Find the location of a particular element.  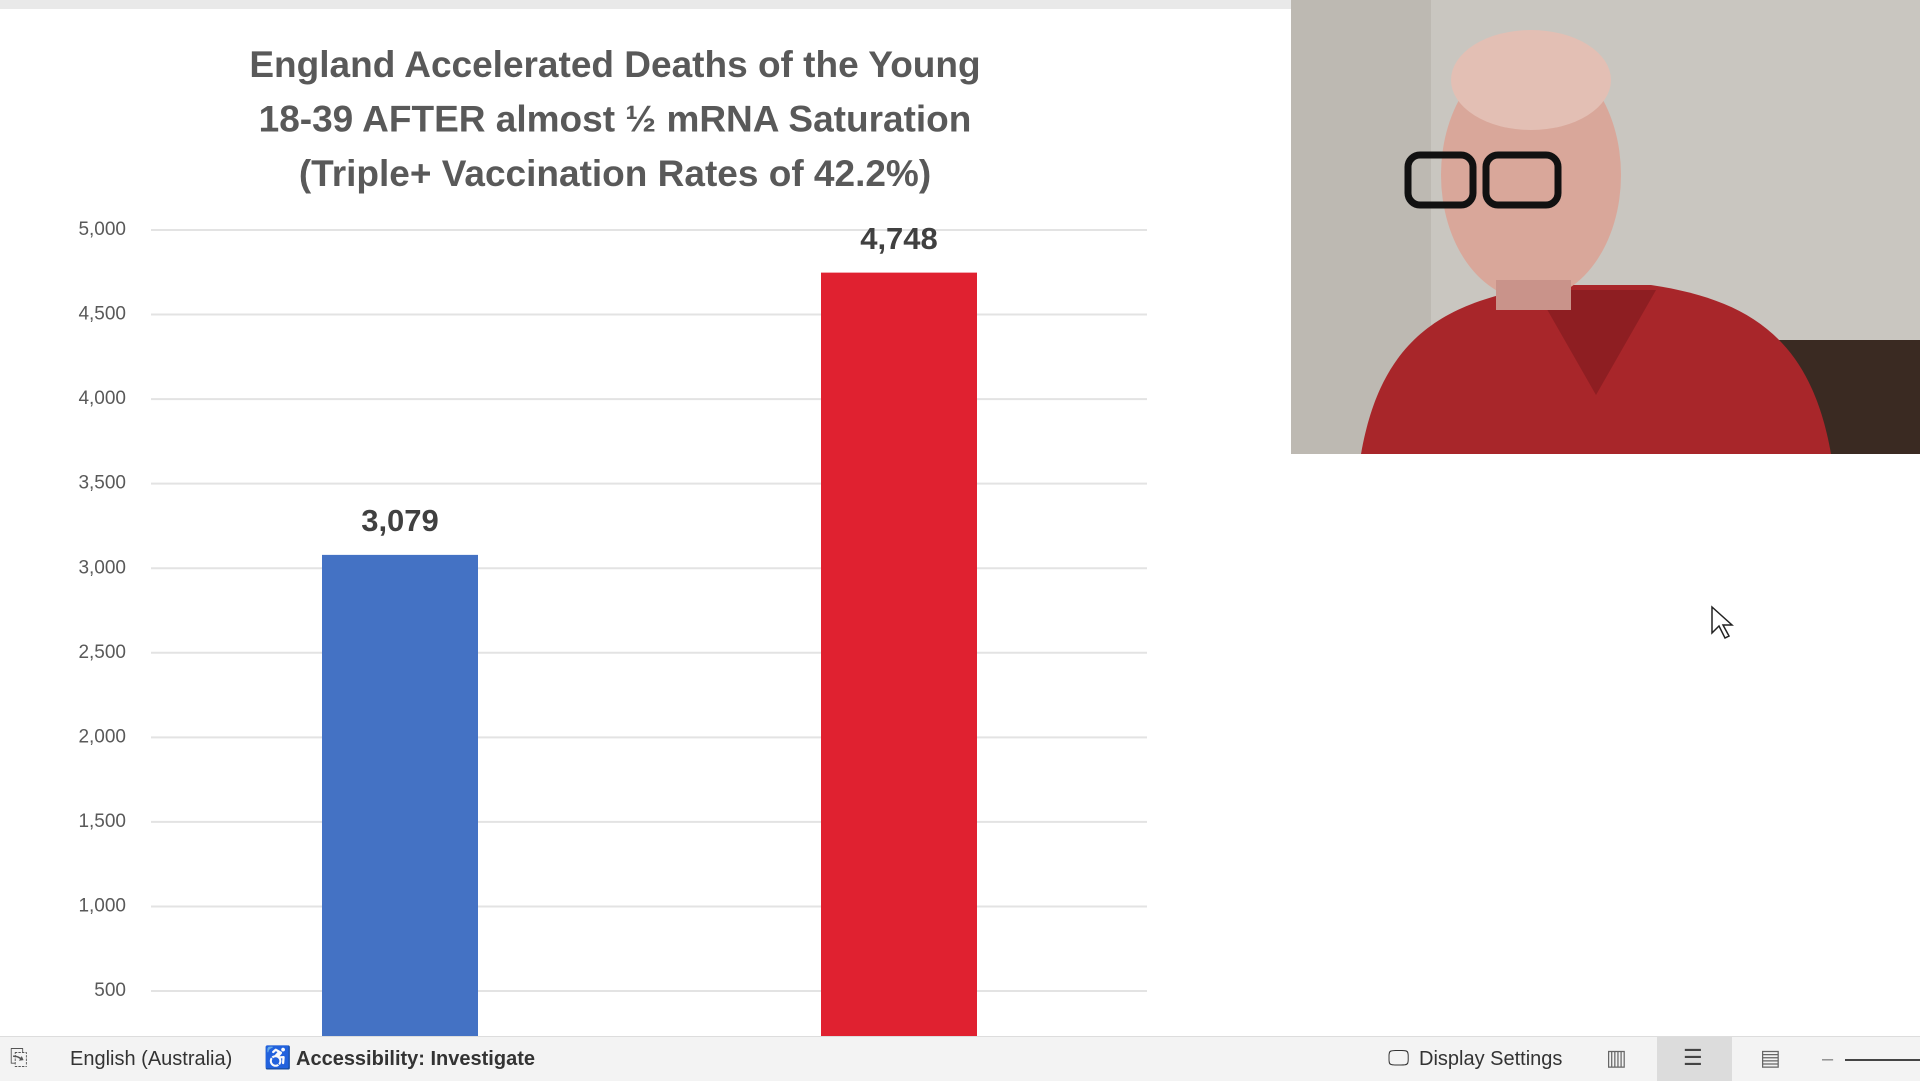

y-tick-label: 500 is located at coordinates (110, 990).